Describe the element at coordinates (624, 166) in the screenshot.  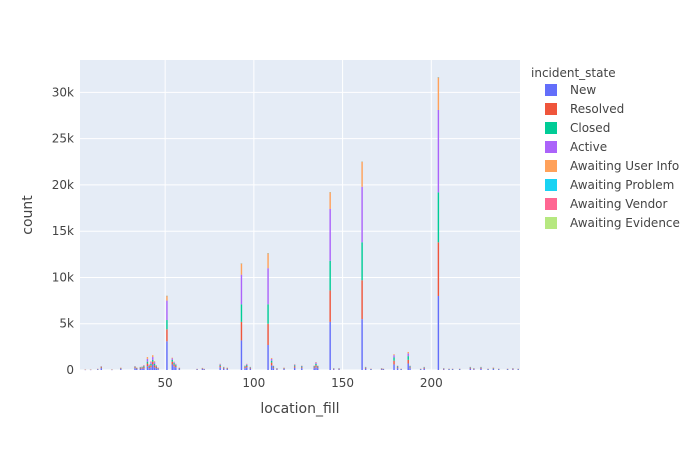
I see `legend-label: Awaiting User Info` at that location.